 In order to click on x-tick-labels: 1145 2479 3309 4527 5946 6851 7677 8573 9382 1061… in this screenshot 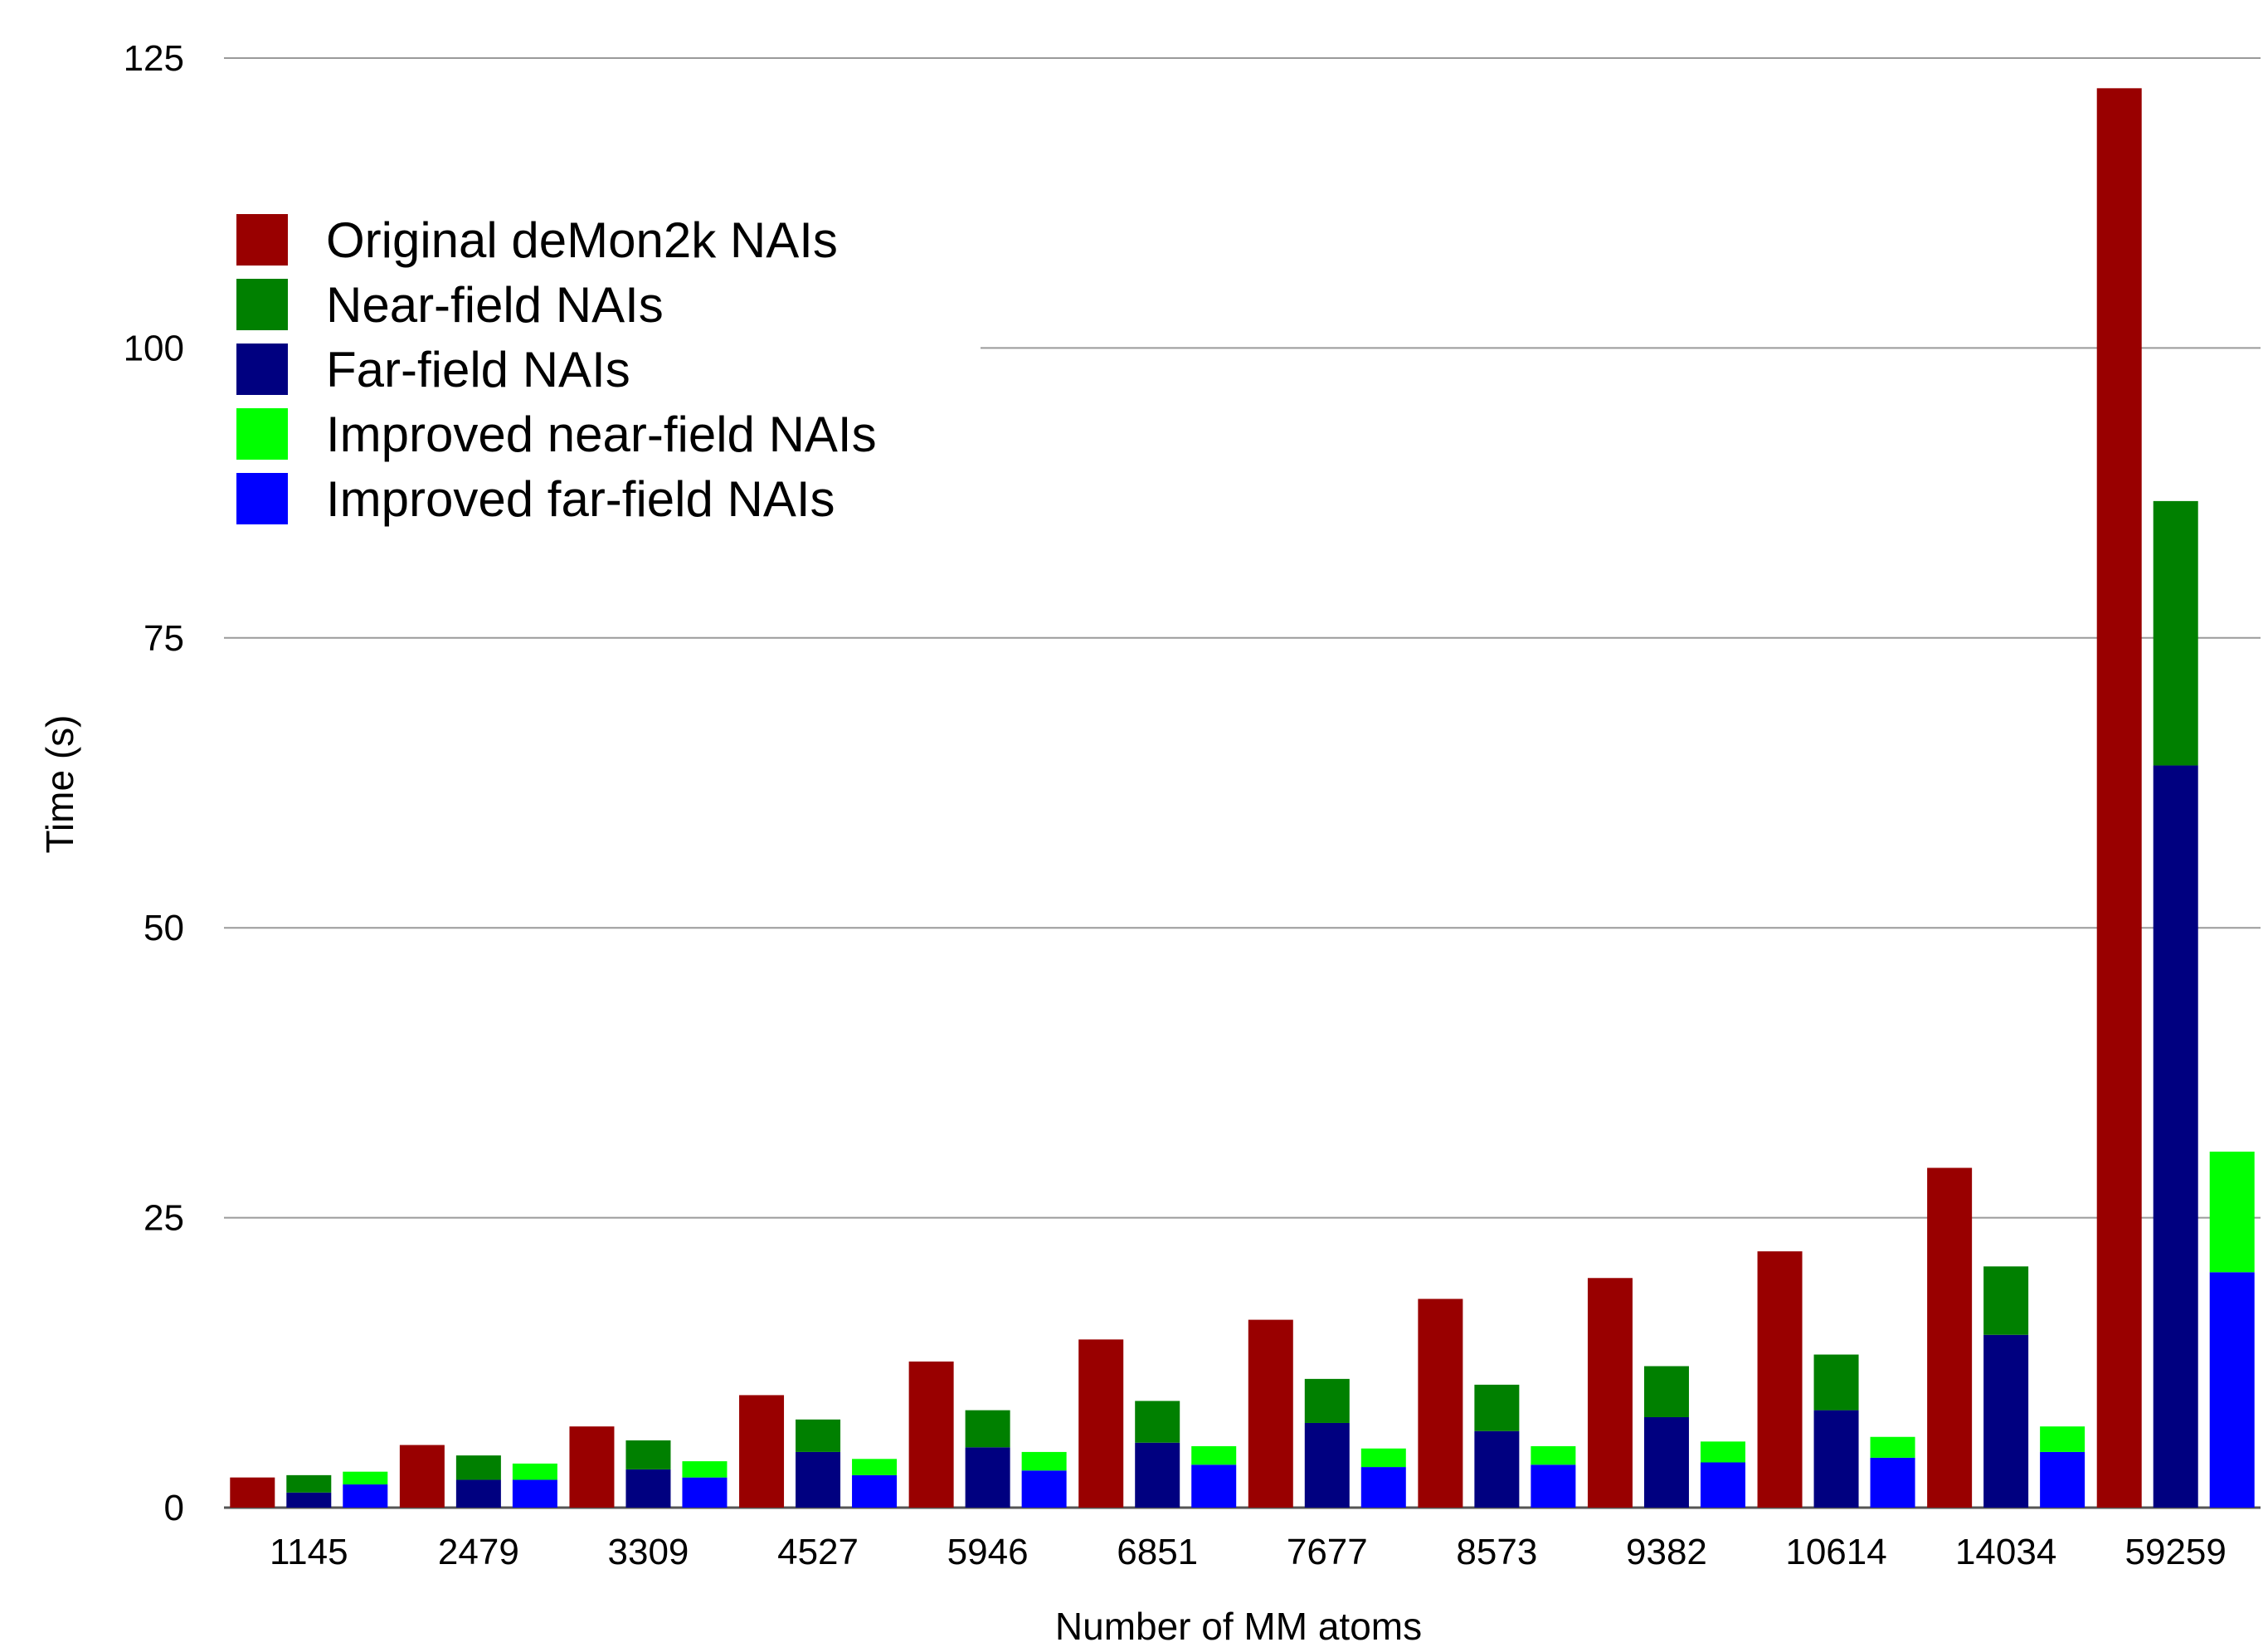, I will do `click(1248, 1552)`.